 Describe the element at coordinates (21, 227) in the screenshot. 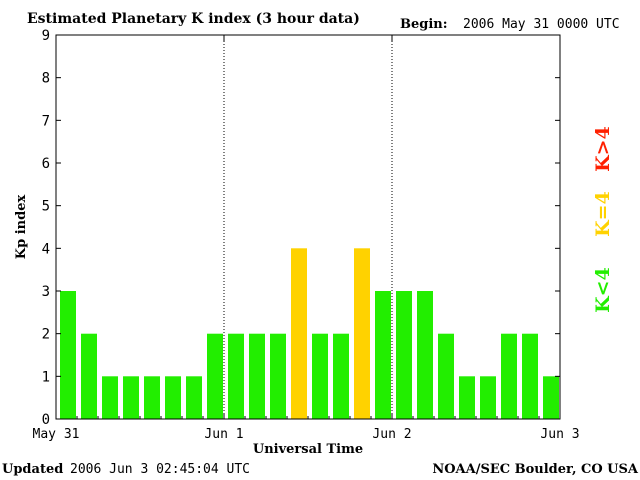

I see `y-axis-label: Kp index` at that location.